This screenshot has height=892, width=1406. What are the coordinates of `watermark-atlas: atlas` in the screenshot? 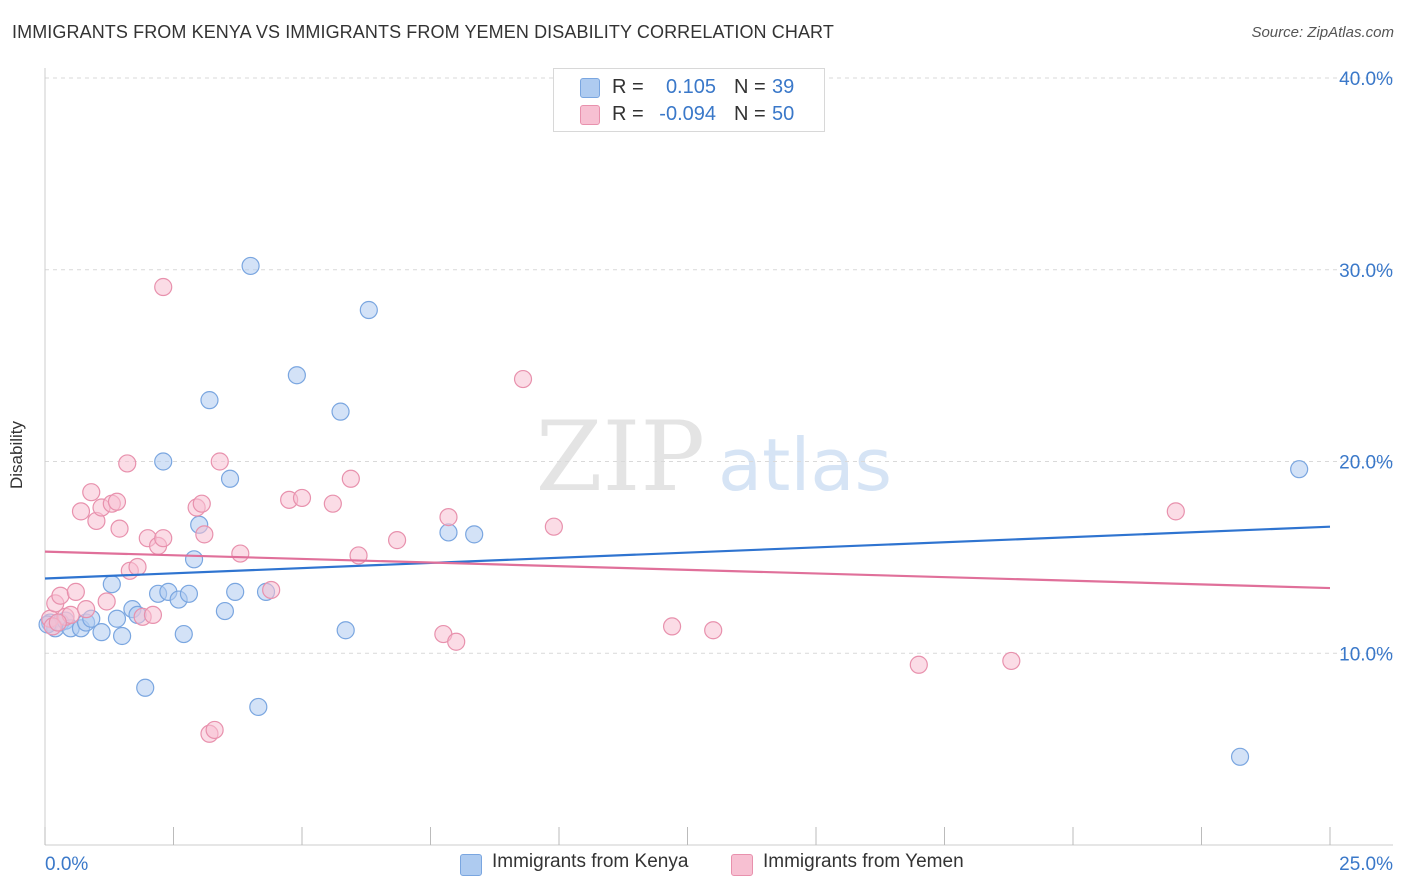 It's located at (805, 465).